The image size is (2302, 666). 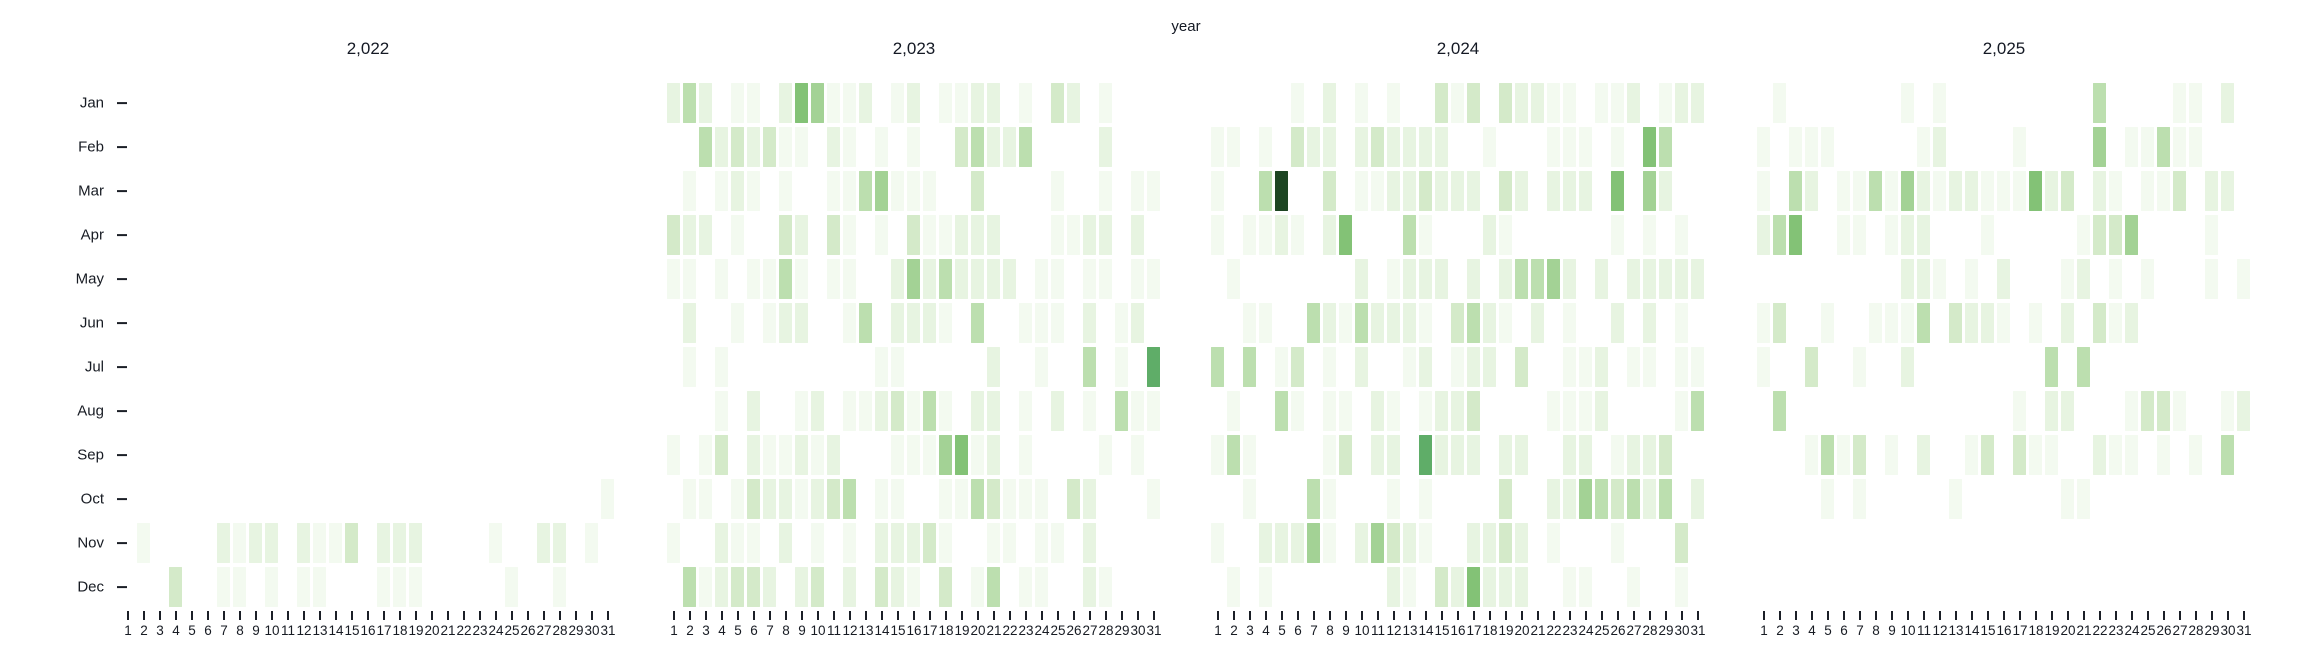 What do you see at coordinates (1828, 630) in the screenshot?
I see `day-tick-label: 5` at bounding box center [1828, 630].